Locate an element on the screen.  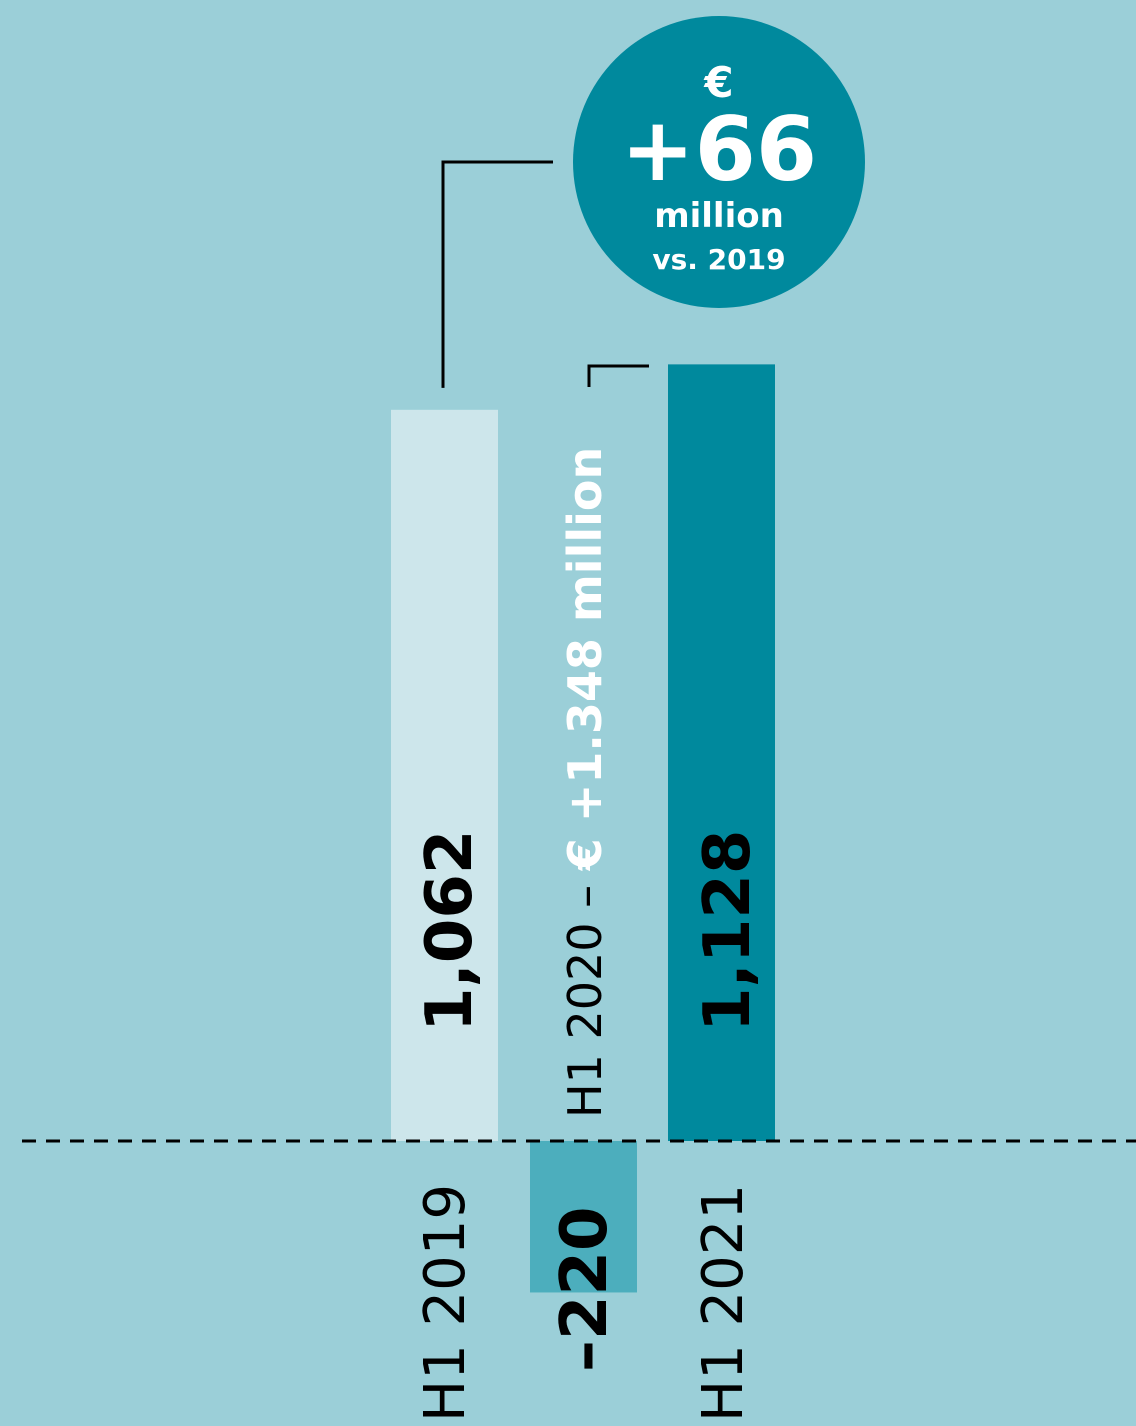
h1-2020-change-annotation: H1 2020 – € +1.348 million is located at coordinates (585, 782).